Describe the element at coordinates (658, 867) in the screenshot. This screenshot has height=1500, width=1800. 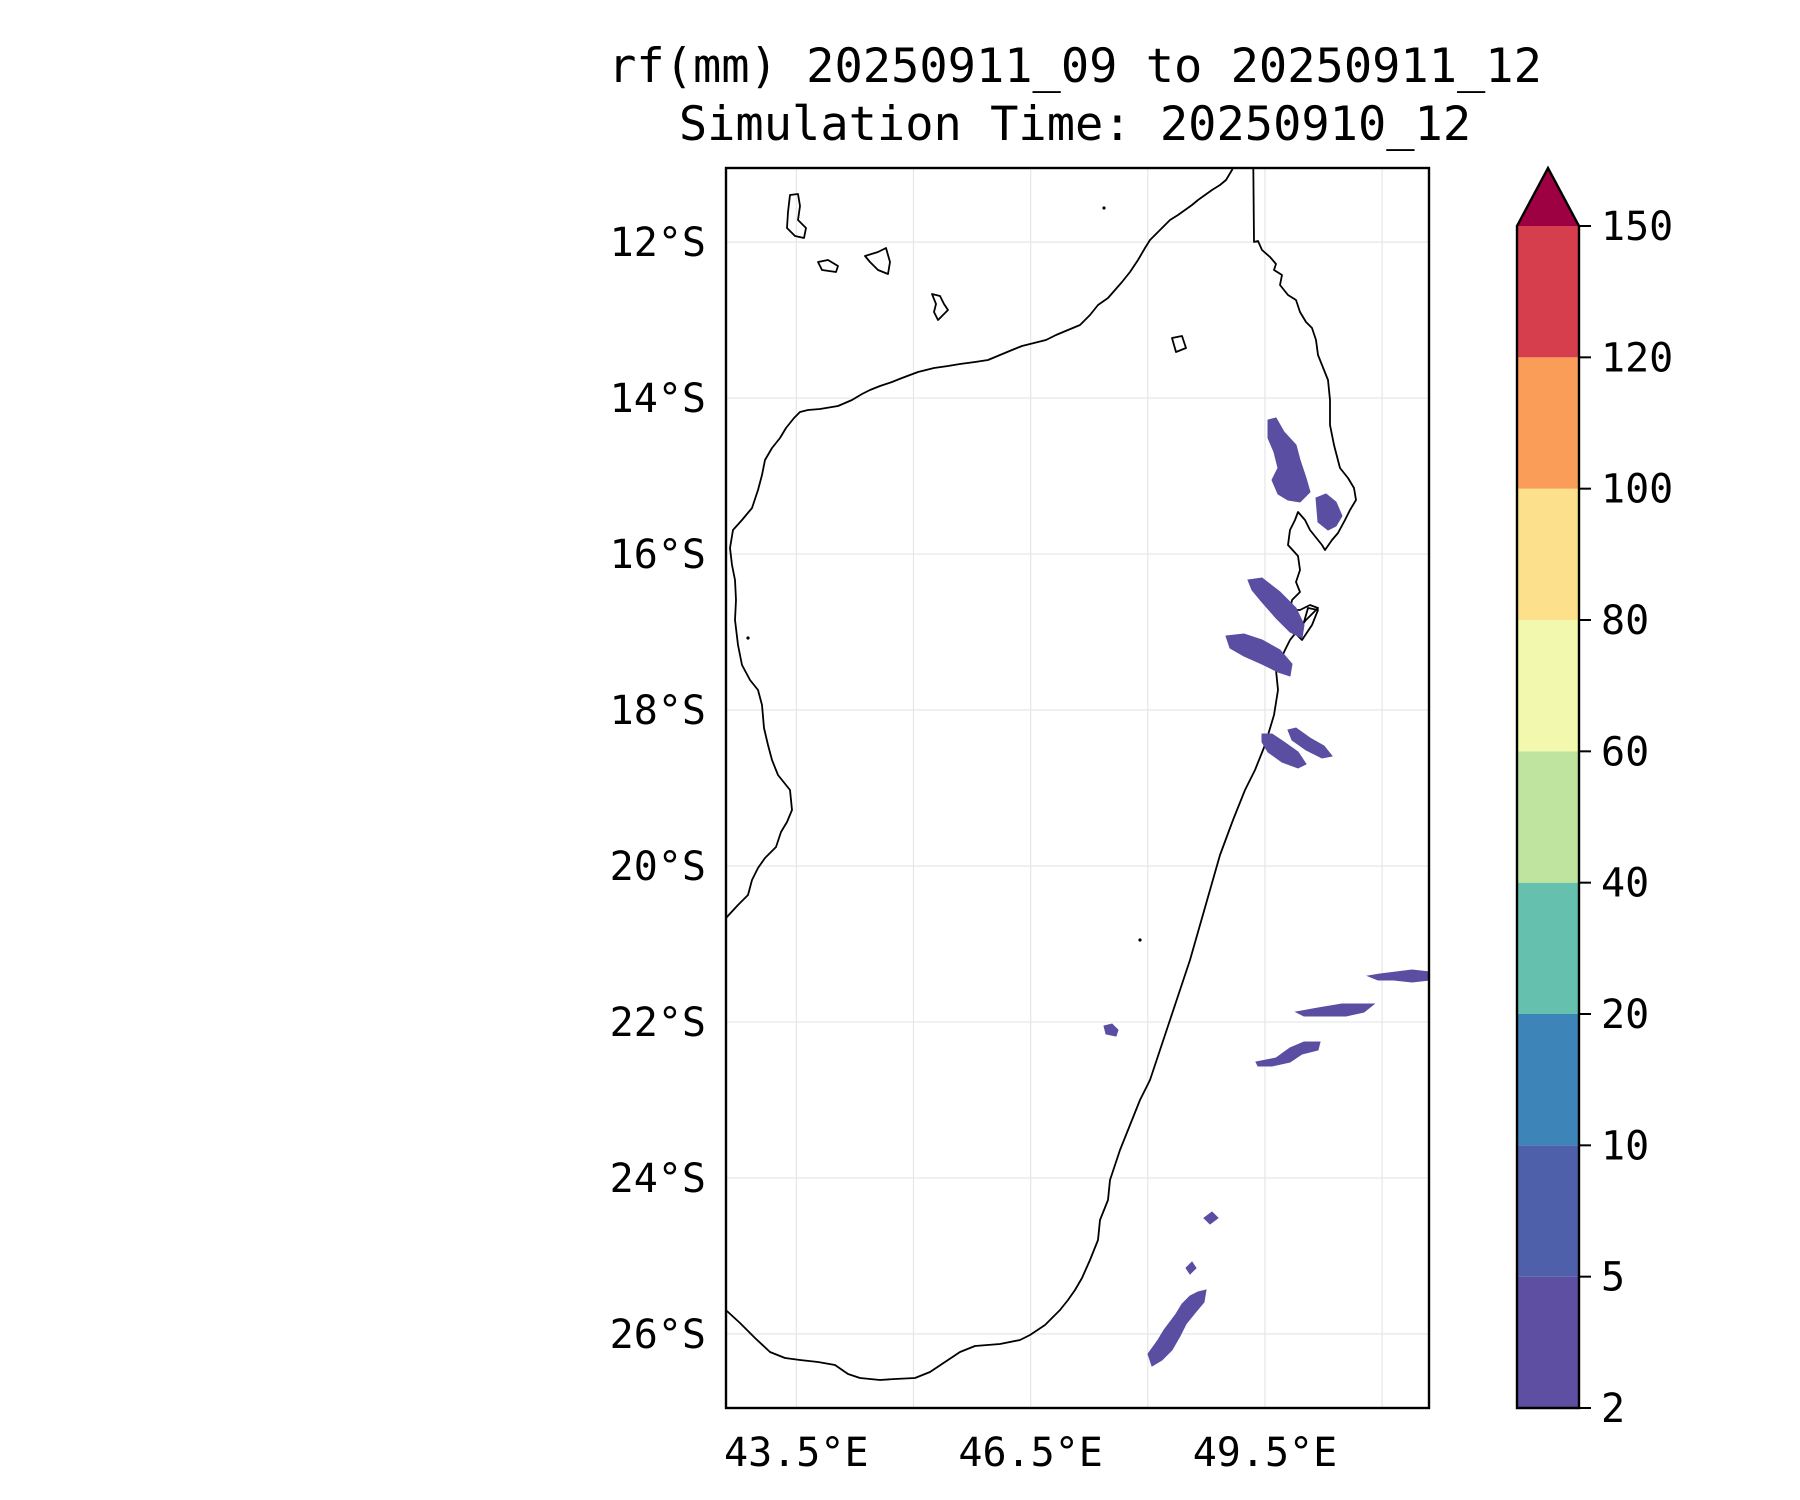
I see `y-tick-label: 20°S` at that location.